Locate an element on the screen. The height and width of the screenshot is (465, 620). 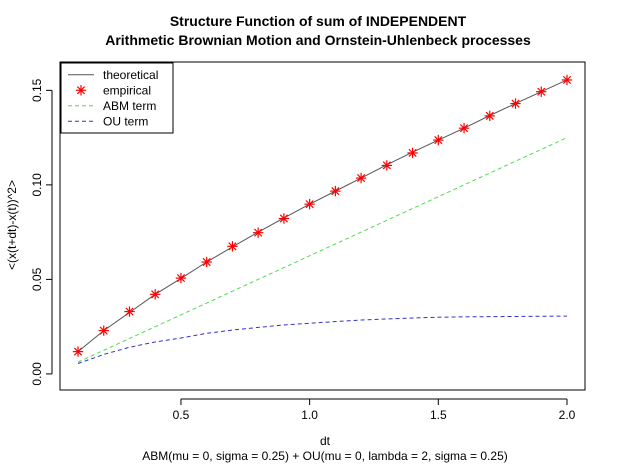
y-tick-label: 0.15 is located at coordinates (37, 90).